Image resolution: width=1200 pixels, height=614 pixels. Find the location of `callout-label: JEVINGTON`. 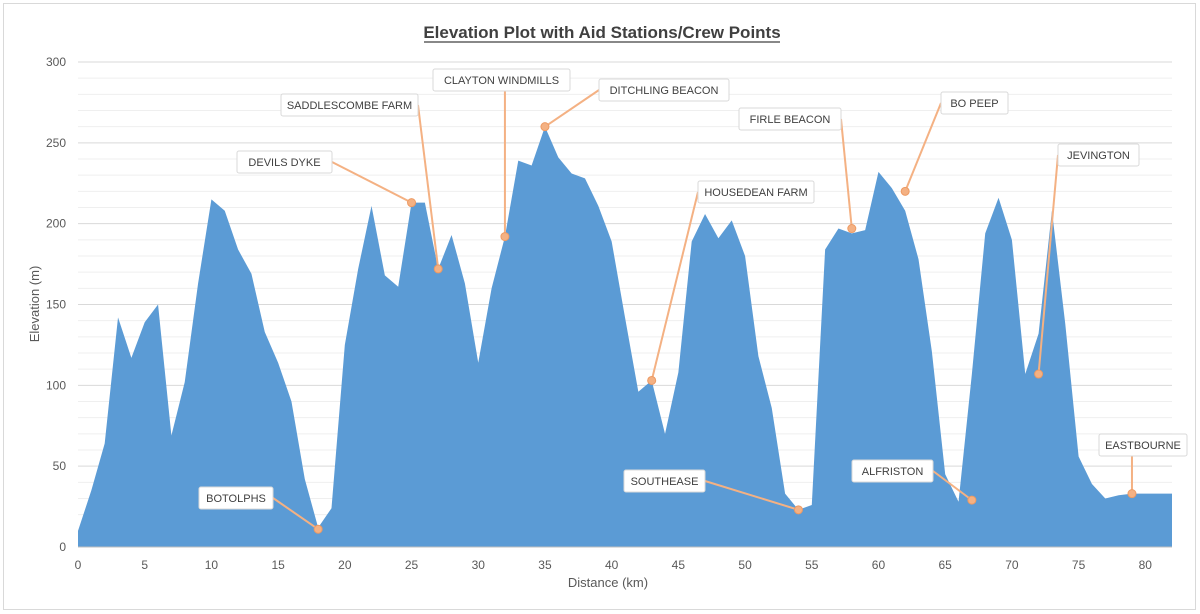

callout-label: JEVINGTON is located at coordinates (1098, 156).